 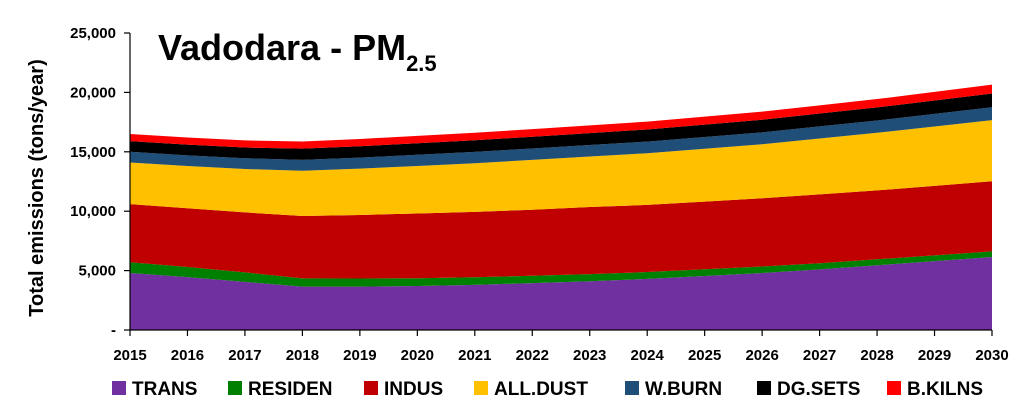 I want to click on y-tick-label: -, so click(x=113, y=330).